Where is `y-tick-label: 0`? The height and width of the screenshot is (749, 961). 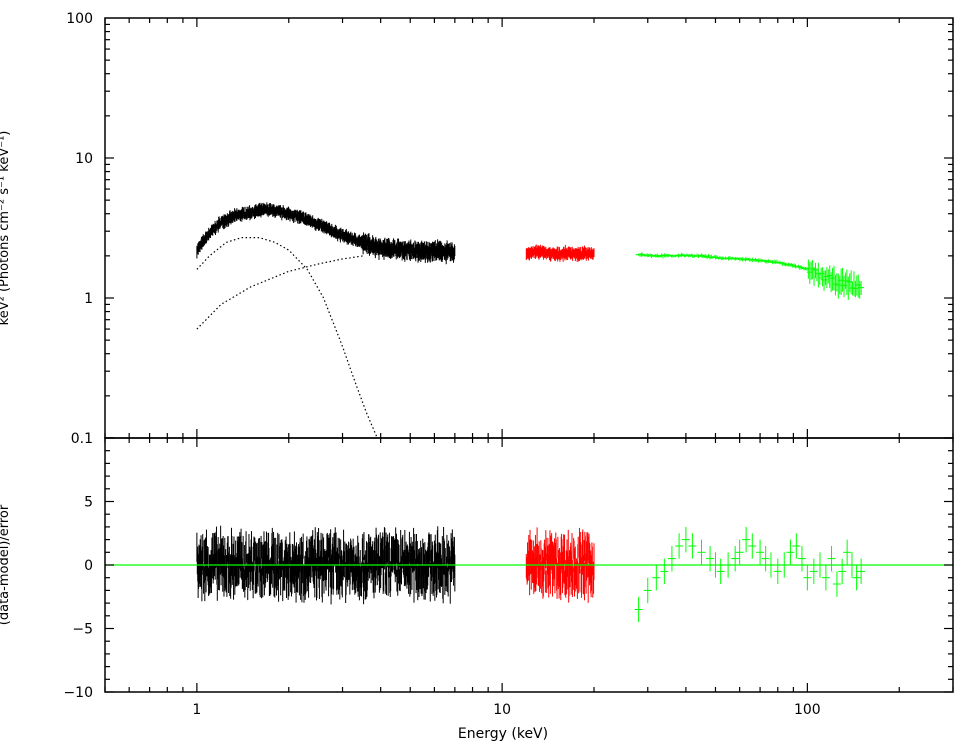
y-tick-label: 0 is located at coordinates (88, 566).